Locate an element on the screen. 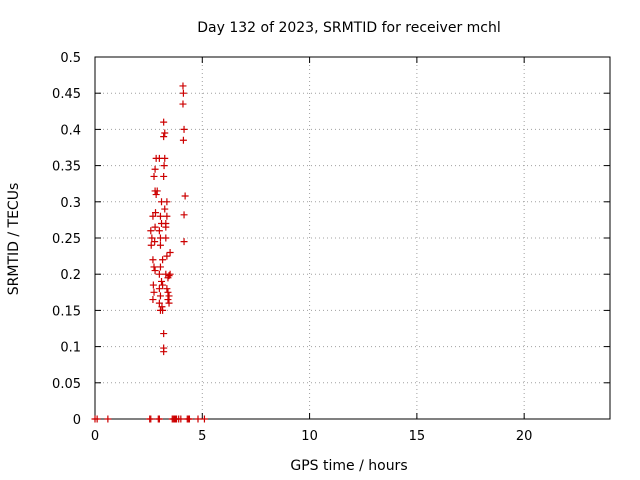 The width and height of the screenshot is (640, 480). y-tick-label: 0.4 is located at coordinates (70, 130).